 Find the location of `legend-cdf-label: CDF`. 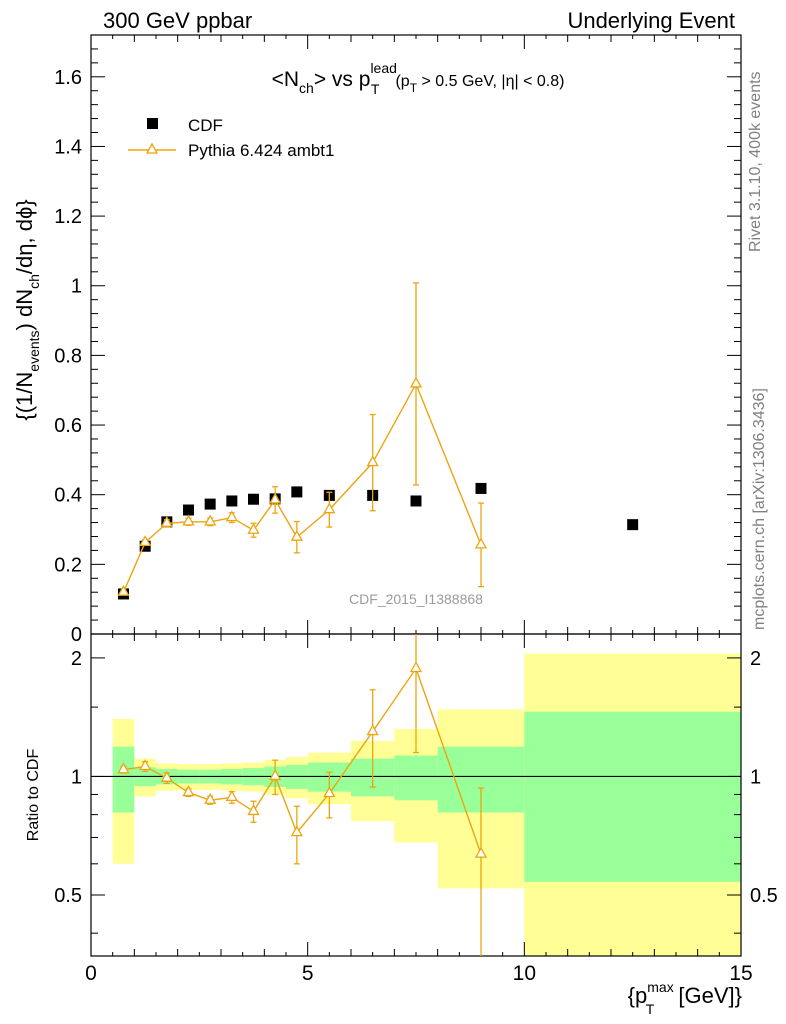

legend-cdf-label: CDF is located at coordinates (205, 125).